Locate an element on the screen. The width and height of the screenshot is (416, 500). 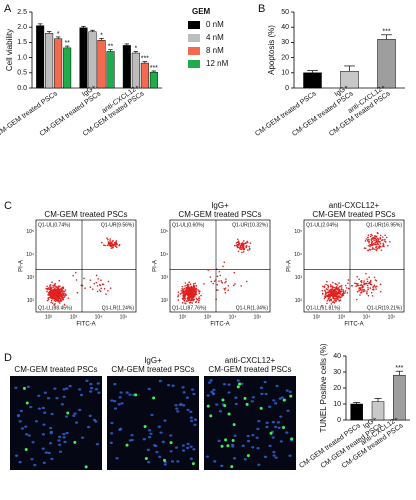
significance: ** is located at coordinates (67, 43).